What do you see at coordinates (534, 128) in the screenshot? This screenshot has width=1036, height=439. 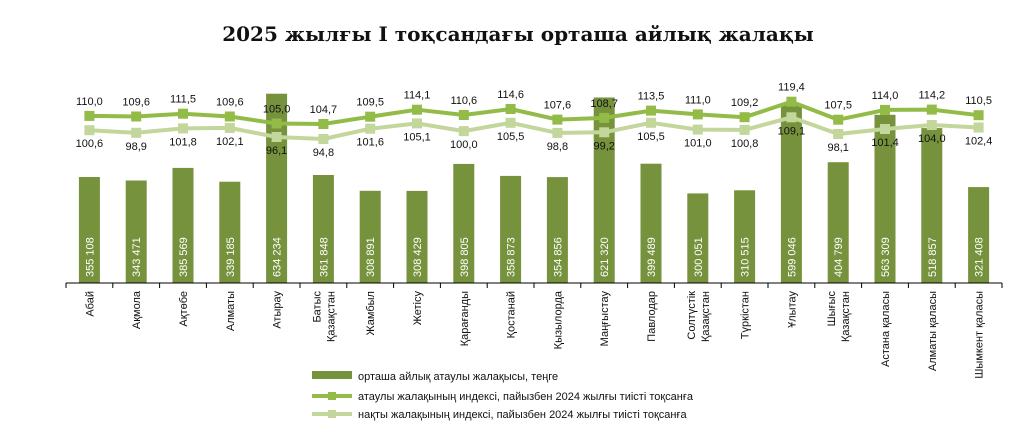 I see `real-index-line` at bounding box center [534, 128].